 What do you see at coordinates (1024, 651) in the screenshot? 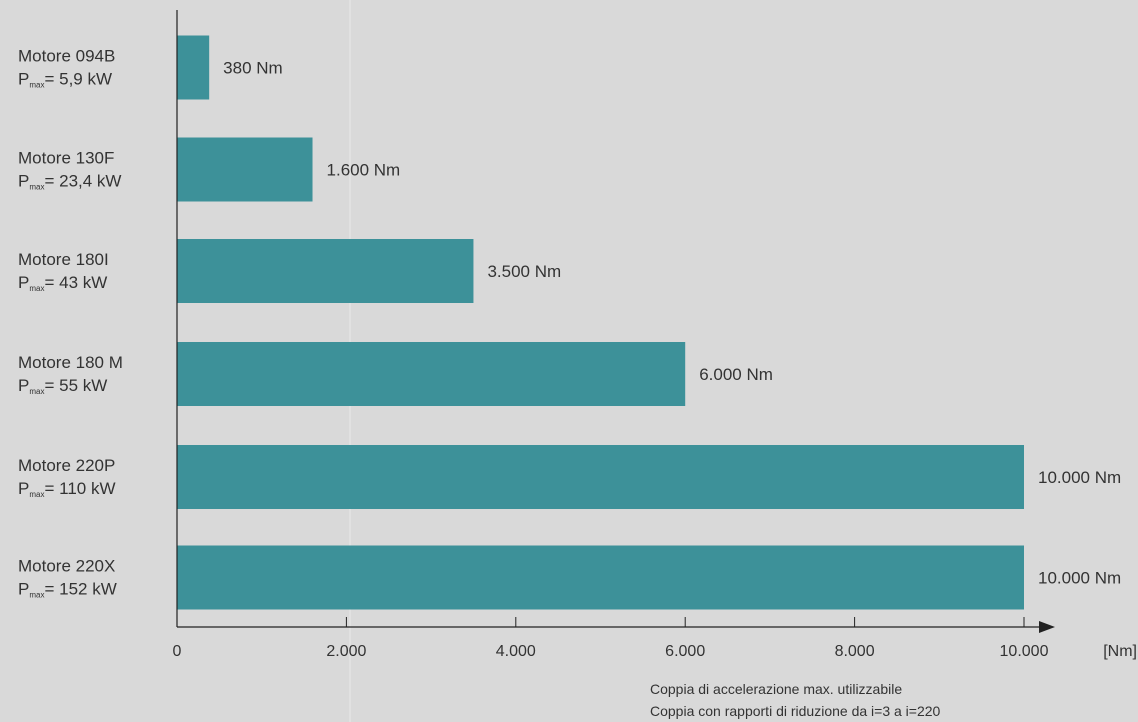
I see `x-tick-label: 10.000` at bounding box center [1024, 651].